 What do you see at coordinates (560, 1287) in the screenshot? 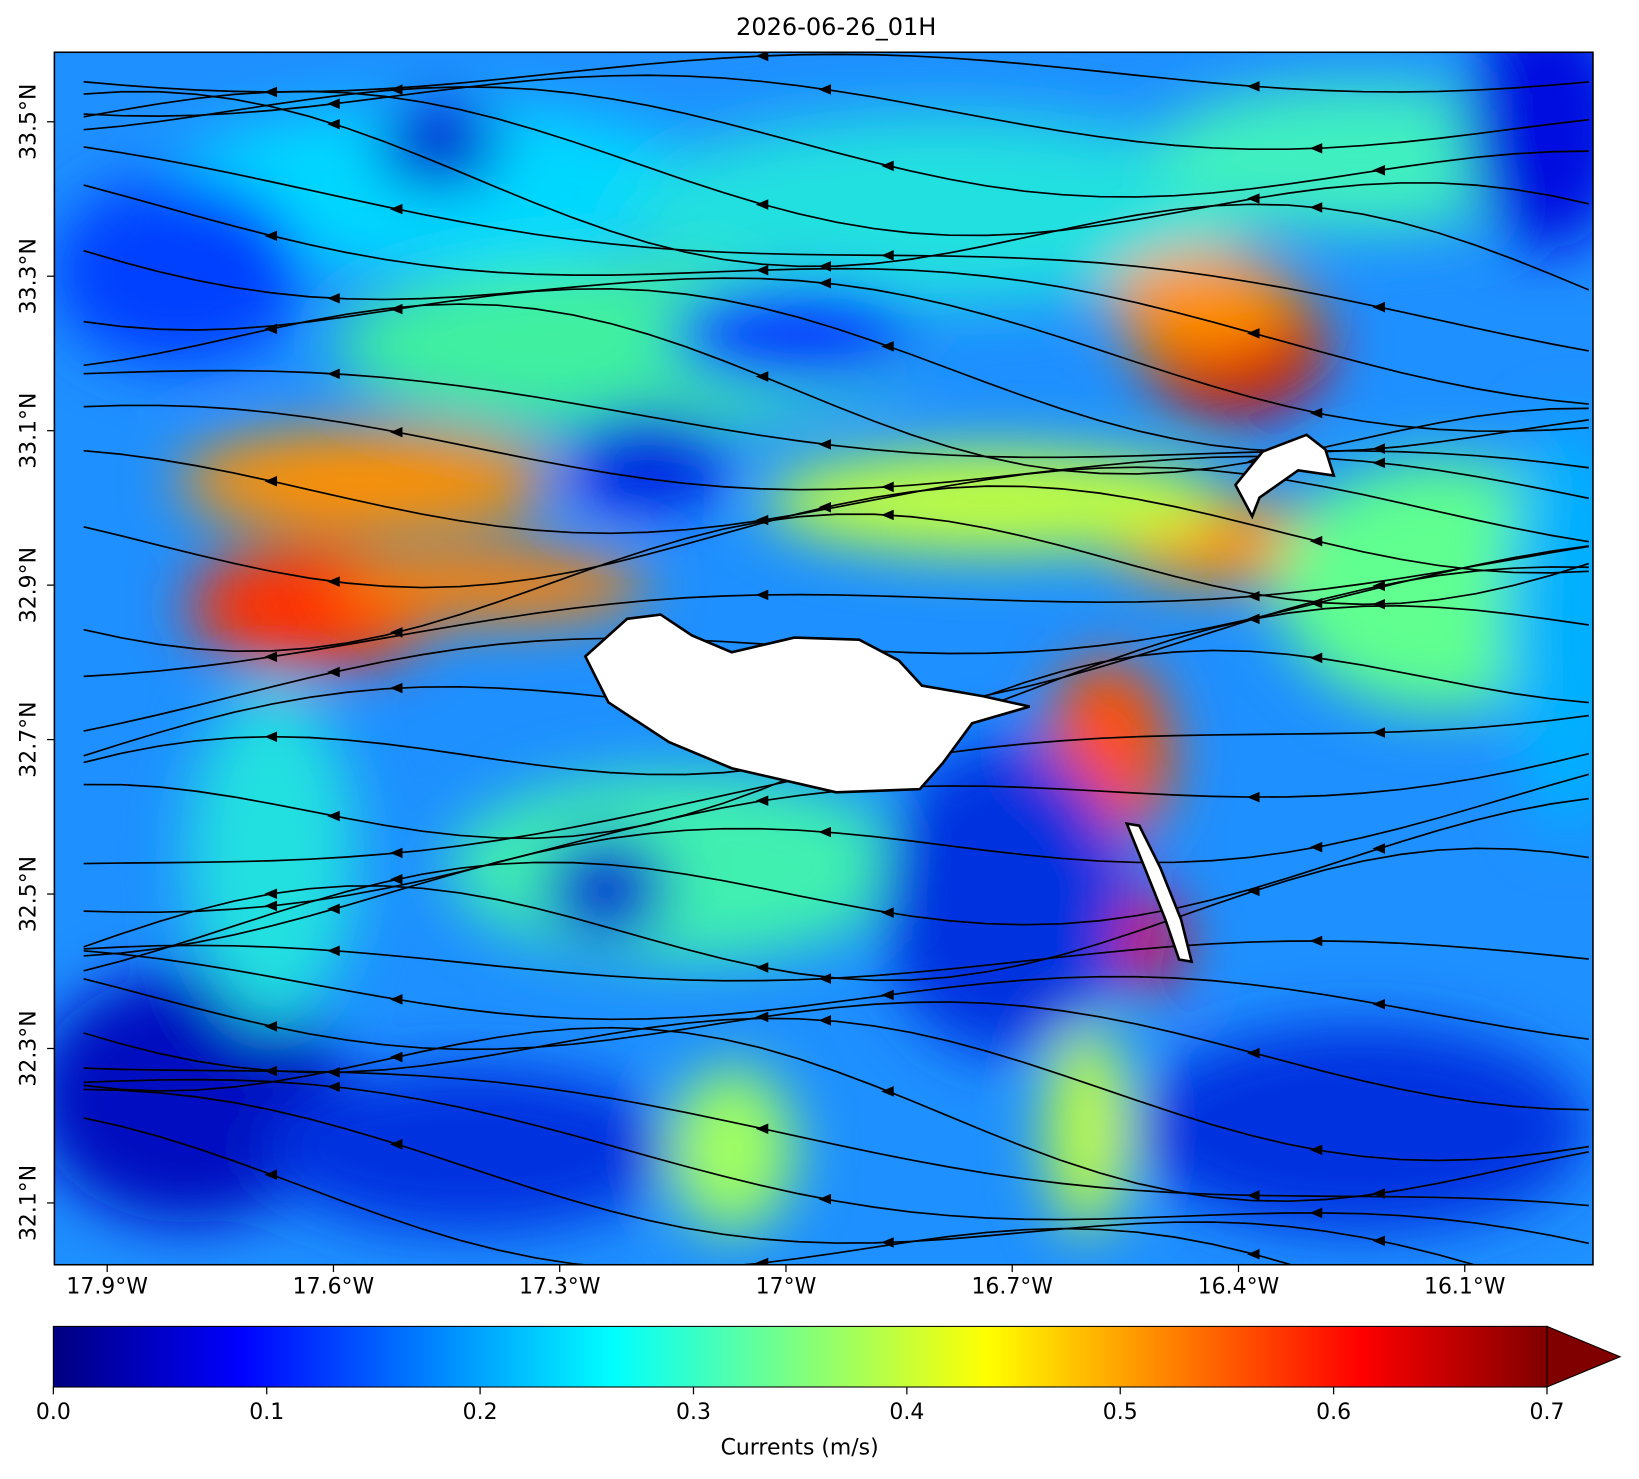
I see `x-tick-label: 17.3°W` at bounding box center [560, 1287].